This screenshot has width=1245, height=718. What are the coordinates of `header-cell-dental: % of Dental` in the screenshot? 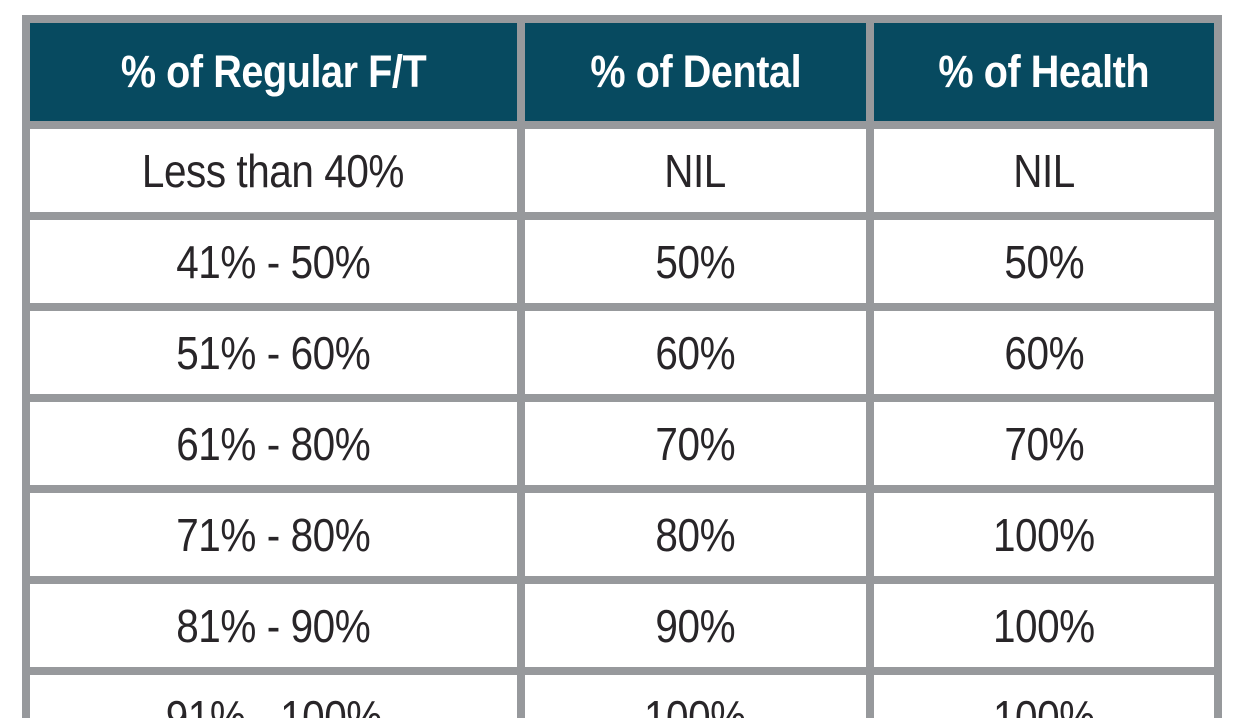 It's located at (695, 72).